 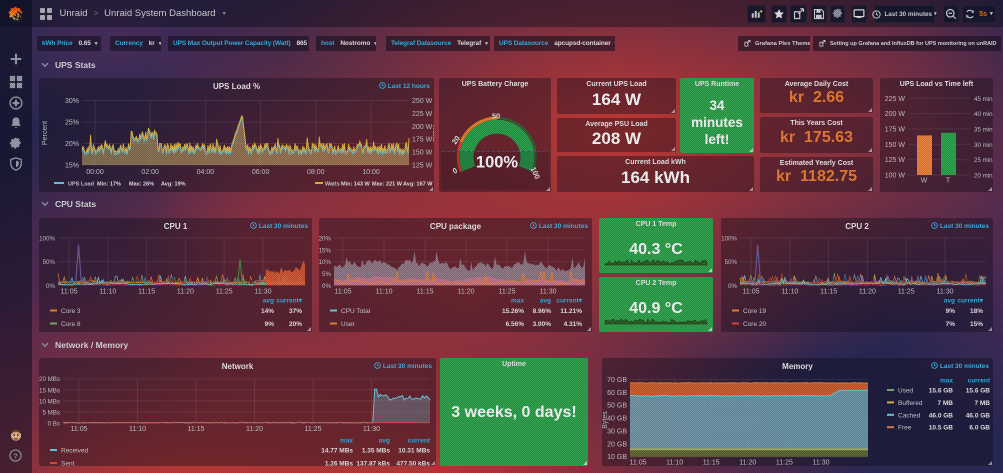 I want to click on svg-text: 30%, so click(x=72, y=101).